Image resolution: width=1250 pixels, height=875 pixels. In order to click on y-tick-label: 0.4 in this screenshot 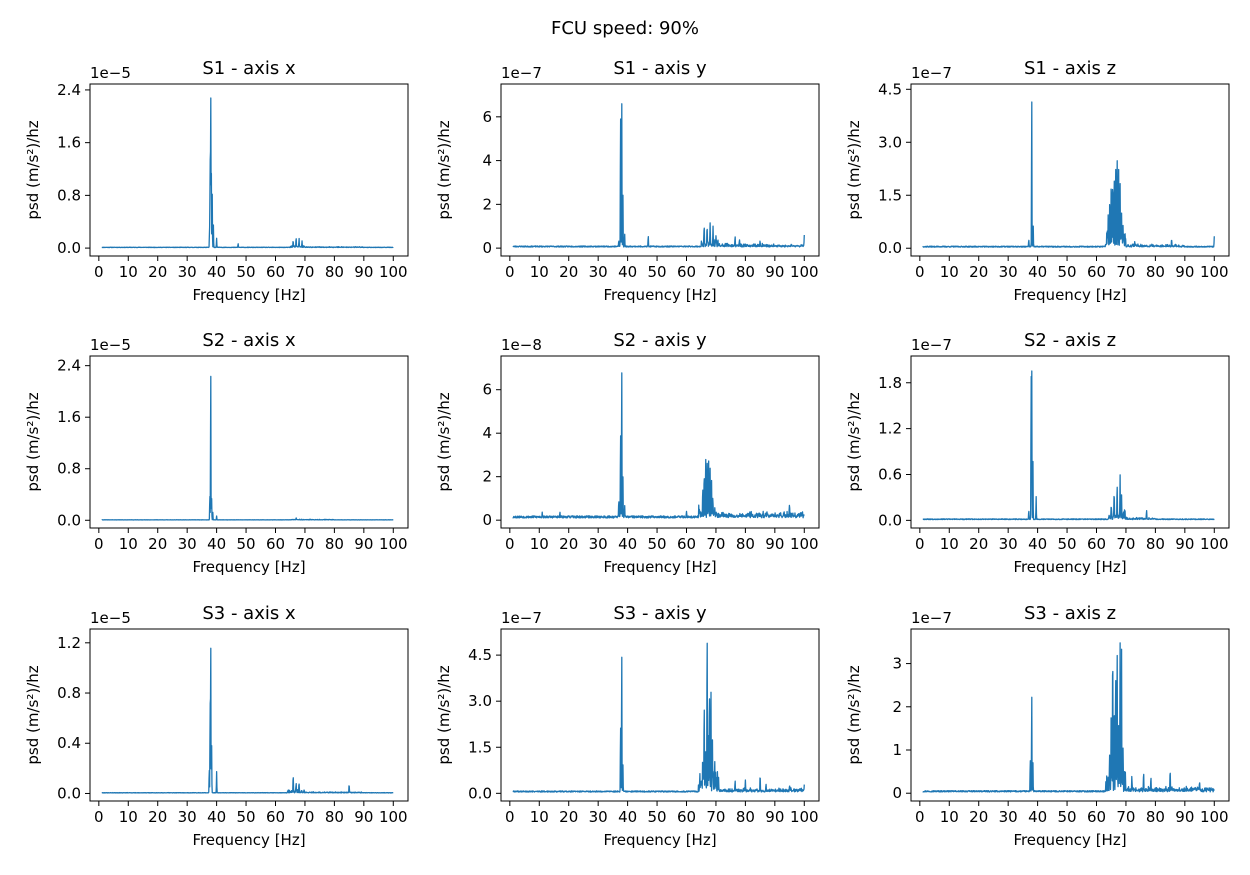, I will do `click(69, 743)`.